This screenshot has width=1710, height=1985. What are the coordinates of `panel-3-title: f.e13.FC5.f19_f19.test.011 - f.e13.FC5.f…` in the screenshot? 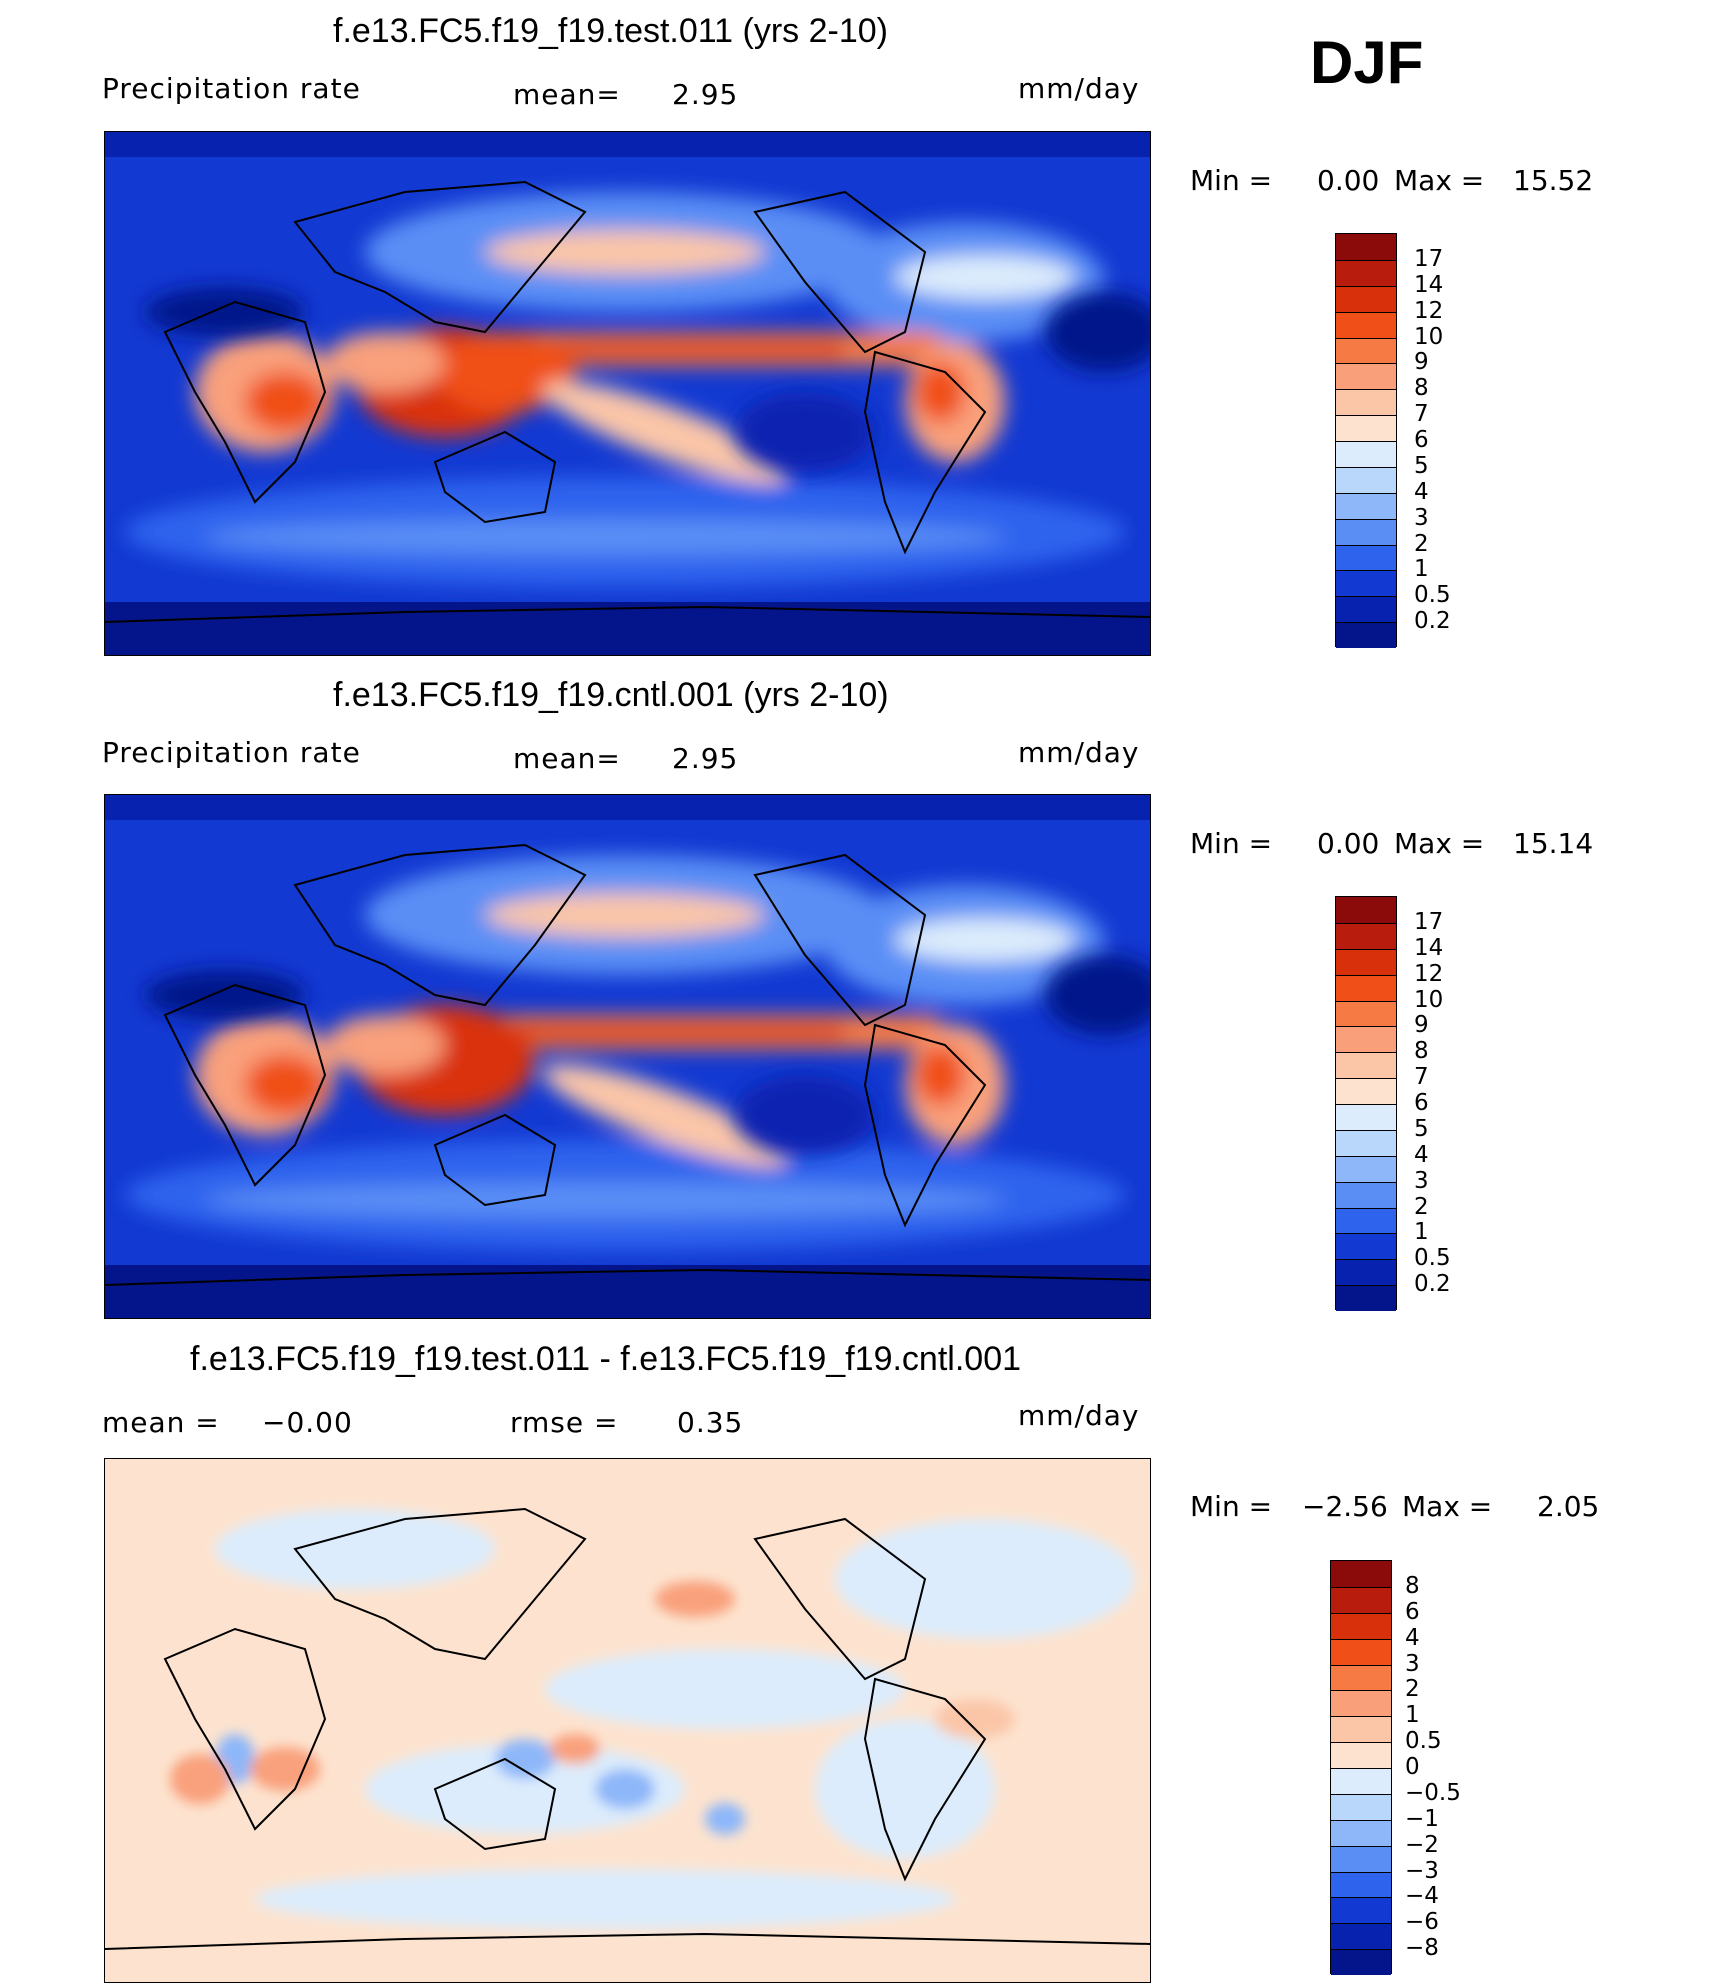 It's located at (606, 1359).